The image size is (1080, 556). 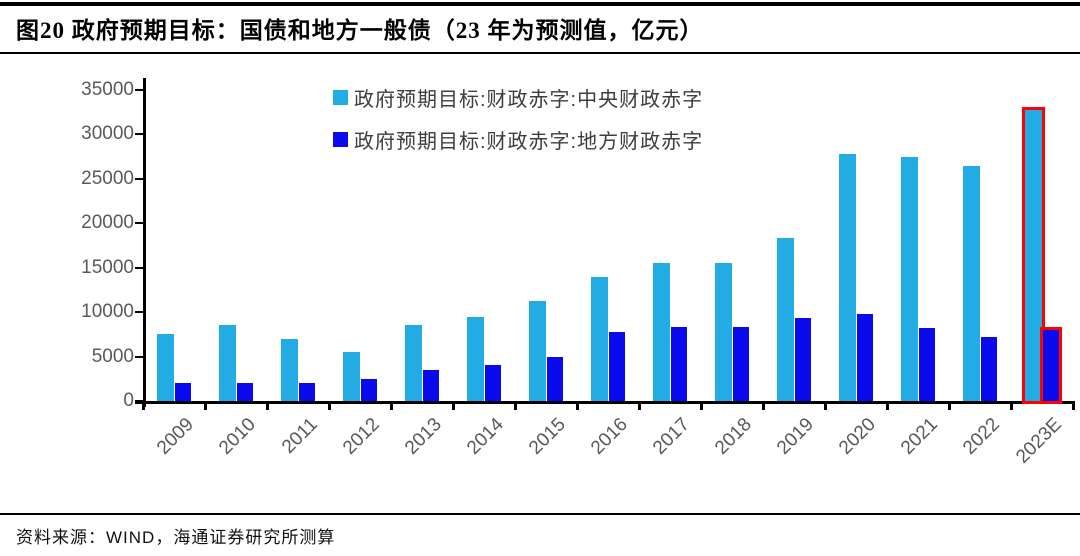 What do you see at coordinates (795, 436) in the screenshot?
I see `x-axis-label: 2019` at bounding box center [795, 436].